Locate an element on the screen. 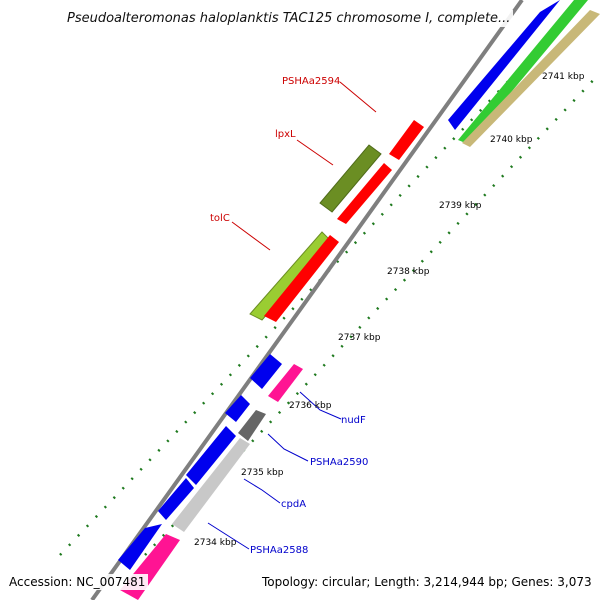 Image resolution: width=600 pixels, height=600 pixels. scale-label-2739: 2739 kbp is located at coordinates (460, 206).